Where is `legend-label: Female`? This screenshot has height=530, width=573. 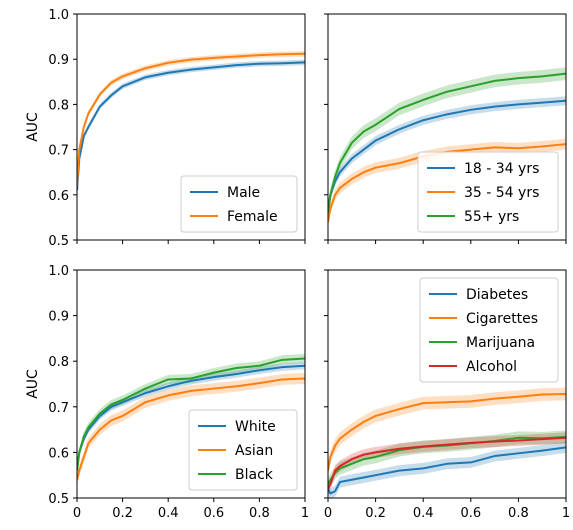
legend-label: Female is located at coordinates (252, 217).